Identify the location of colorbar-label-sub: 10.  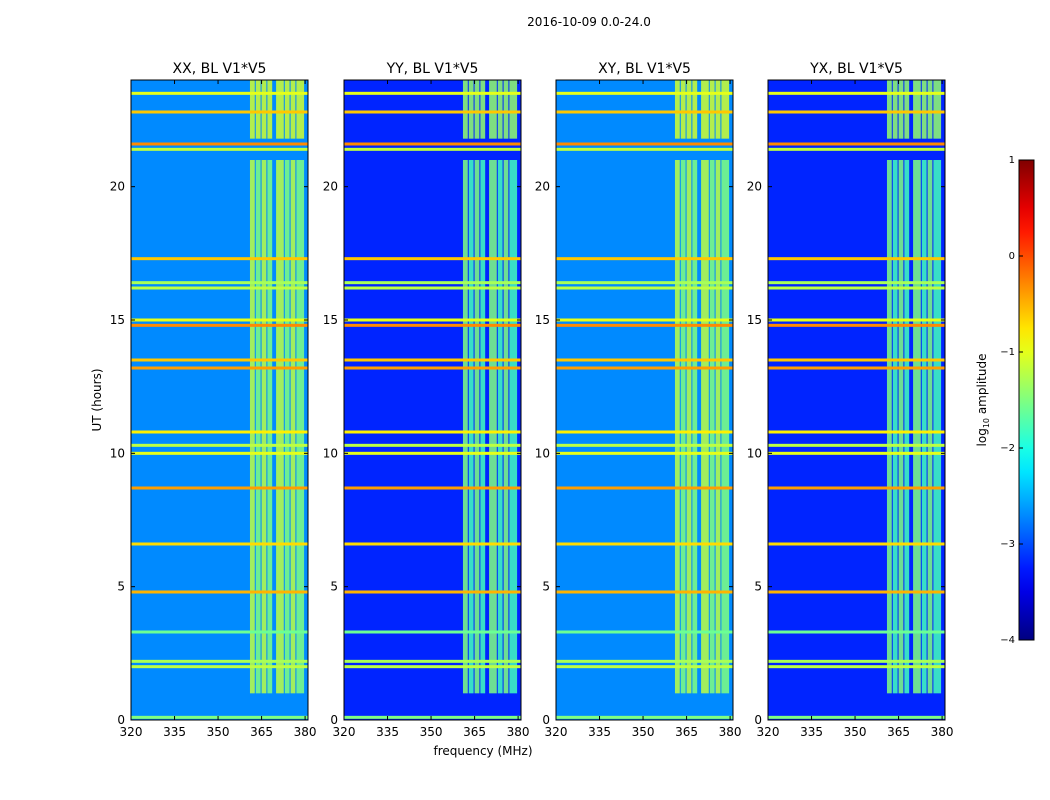
(986, 423).